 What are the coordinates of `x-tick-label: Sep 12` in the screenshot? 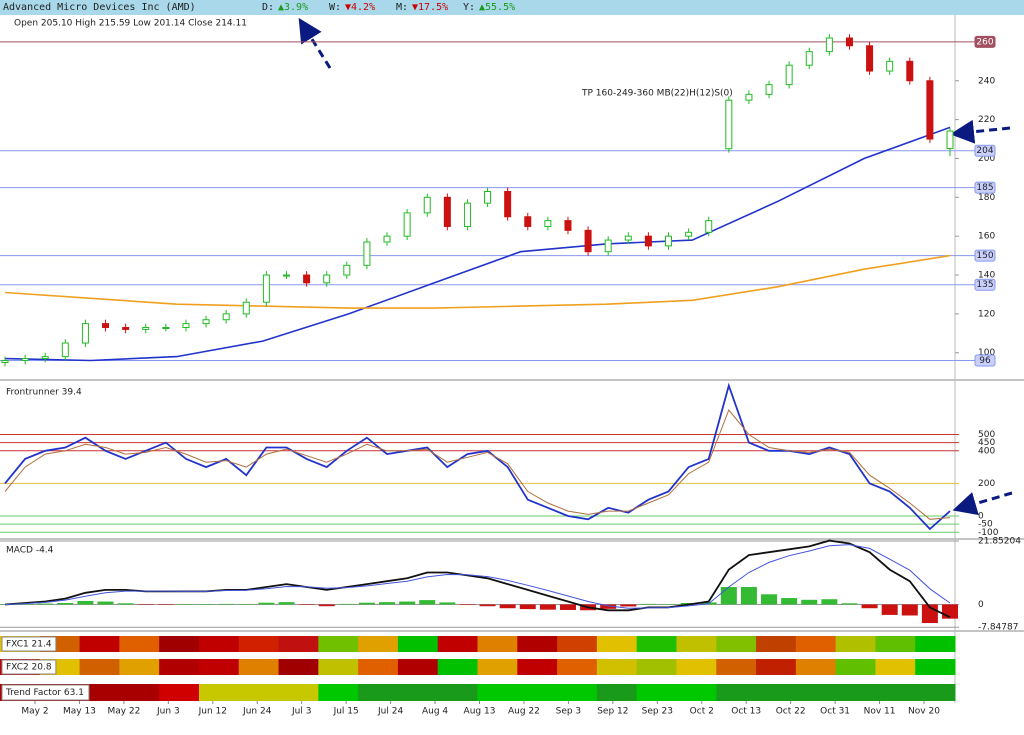 It's located at (612, 712).